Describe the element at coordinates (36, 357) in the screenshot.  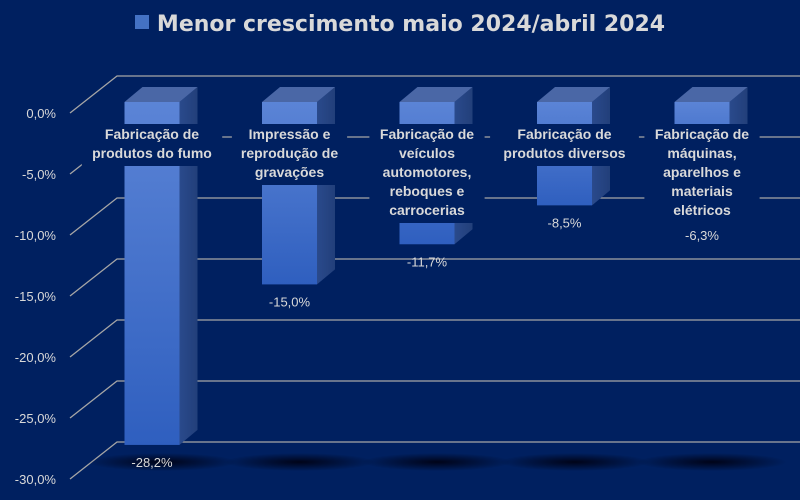
I see `y-tick-label: -20,0%` at that location.